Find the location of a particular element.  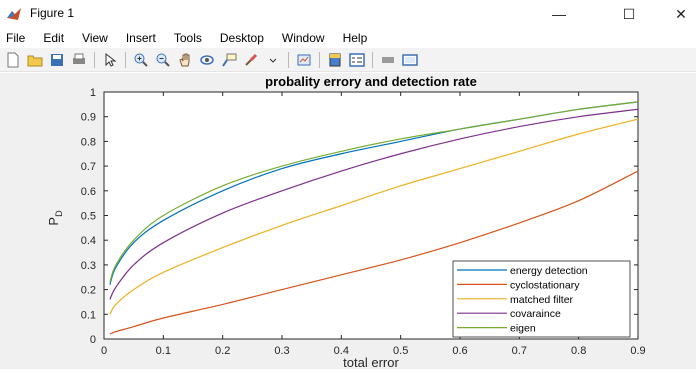

x-tick-label: 0.5 is located at coordinates (400, 351).